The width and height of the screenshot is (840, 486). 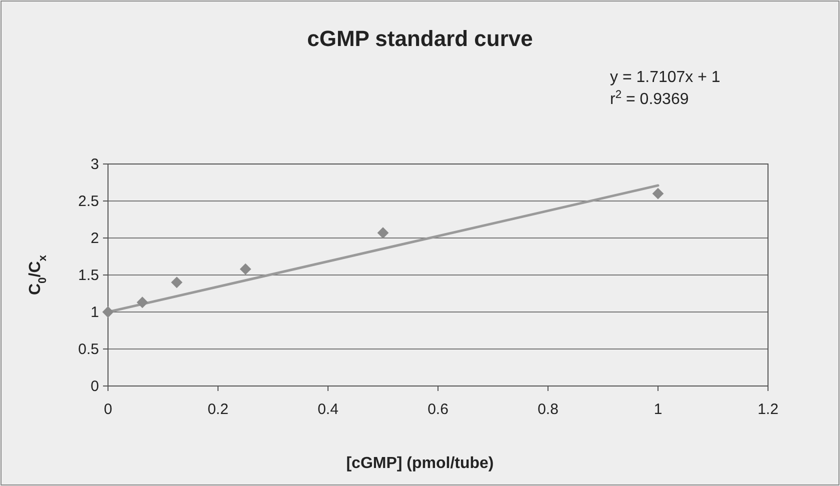 I want to click on text: y = 1.7107x + 1, so click(x=665, y=77).